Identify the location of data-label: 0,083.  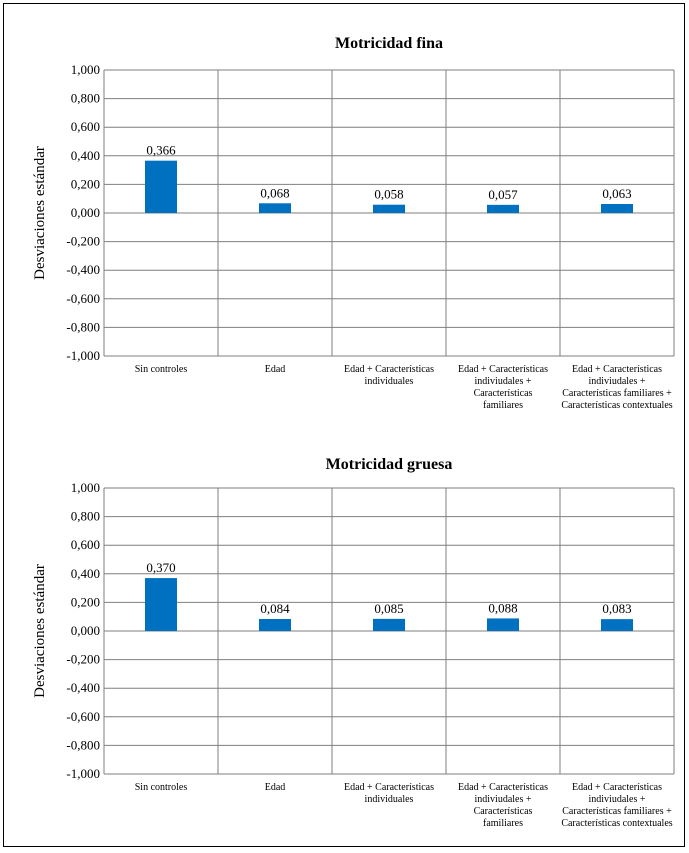
(616, 608).